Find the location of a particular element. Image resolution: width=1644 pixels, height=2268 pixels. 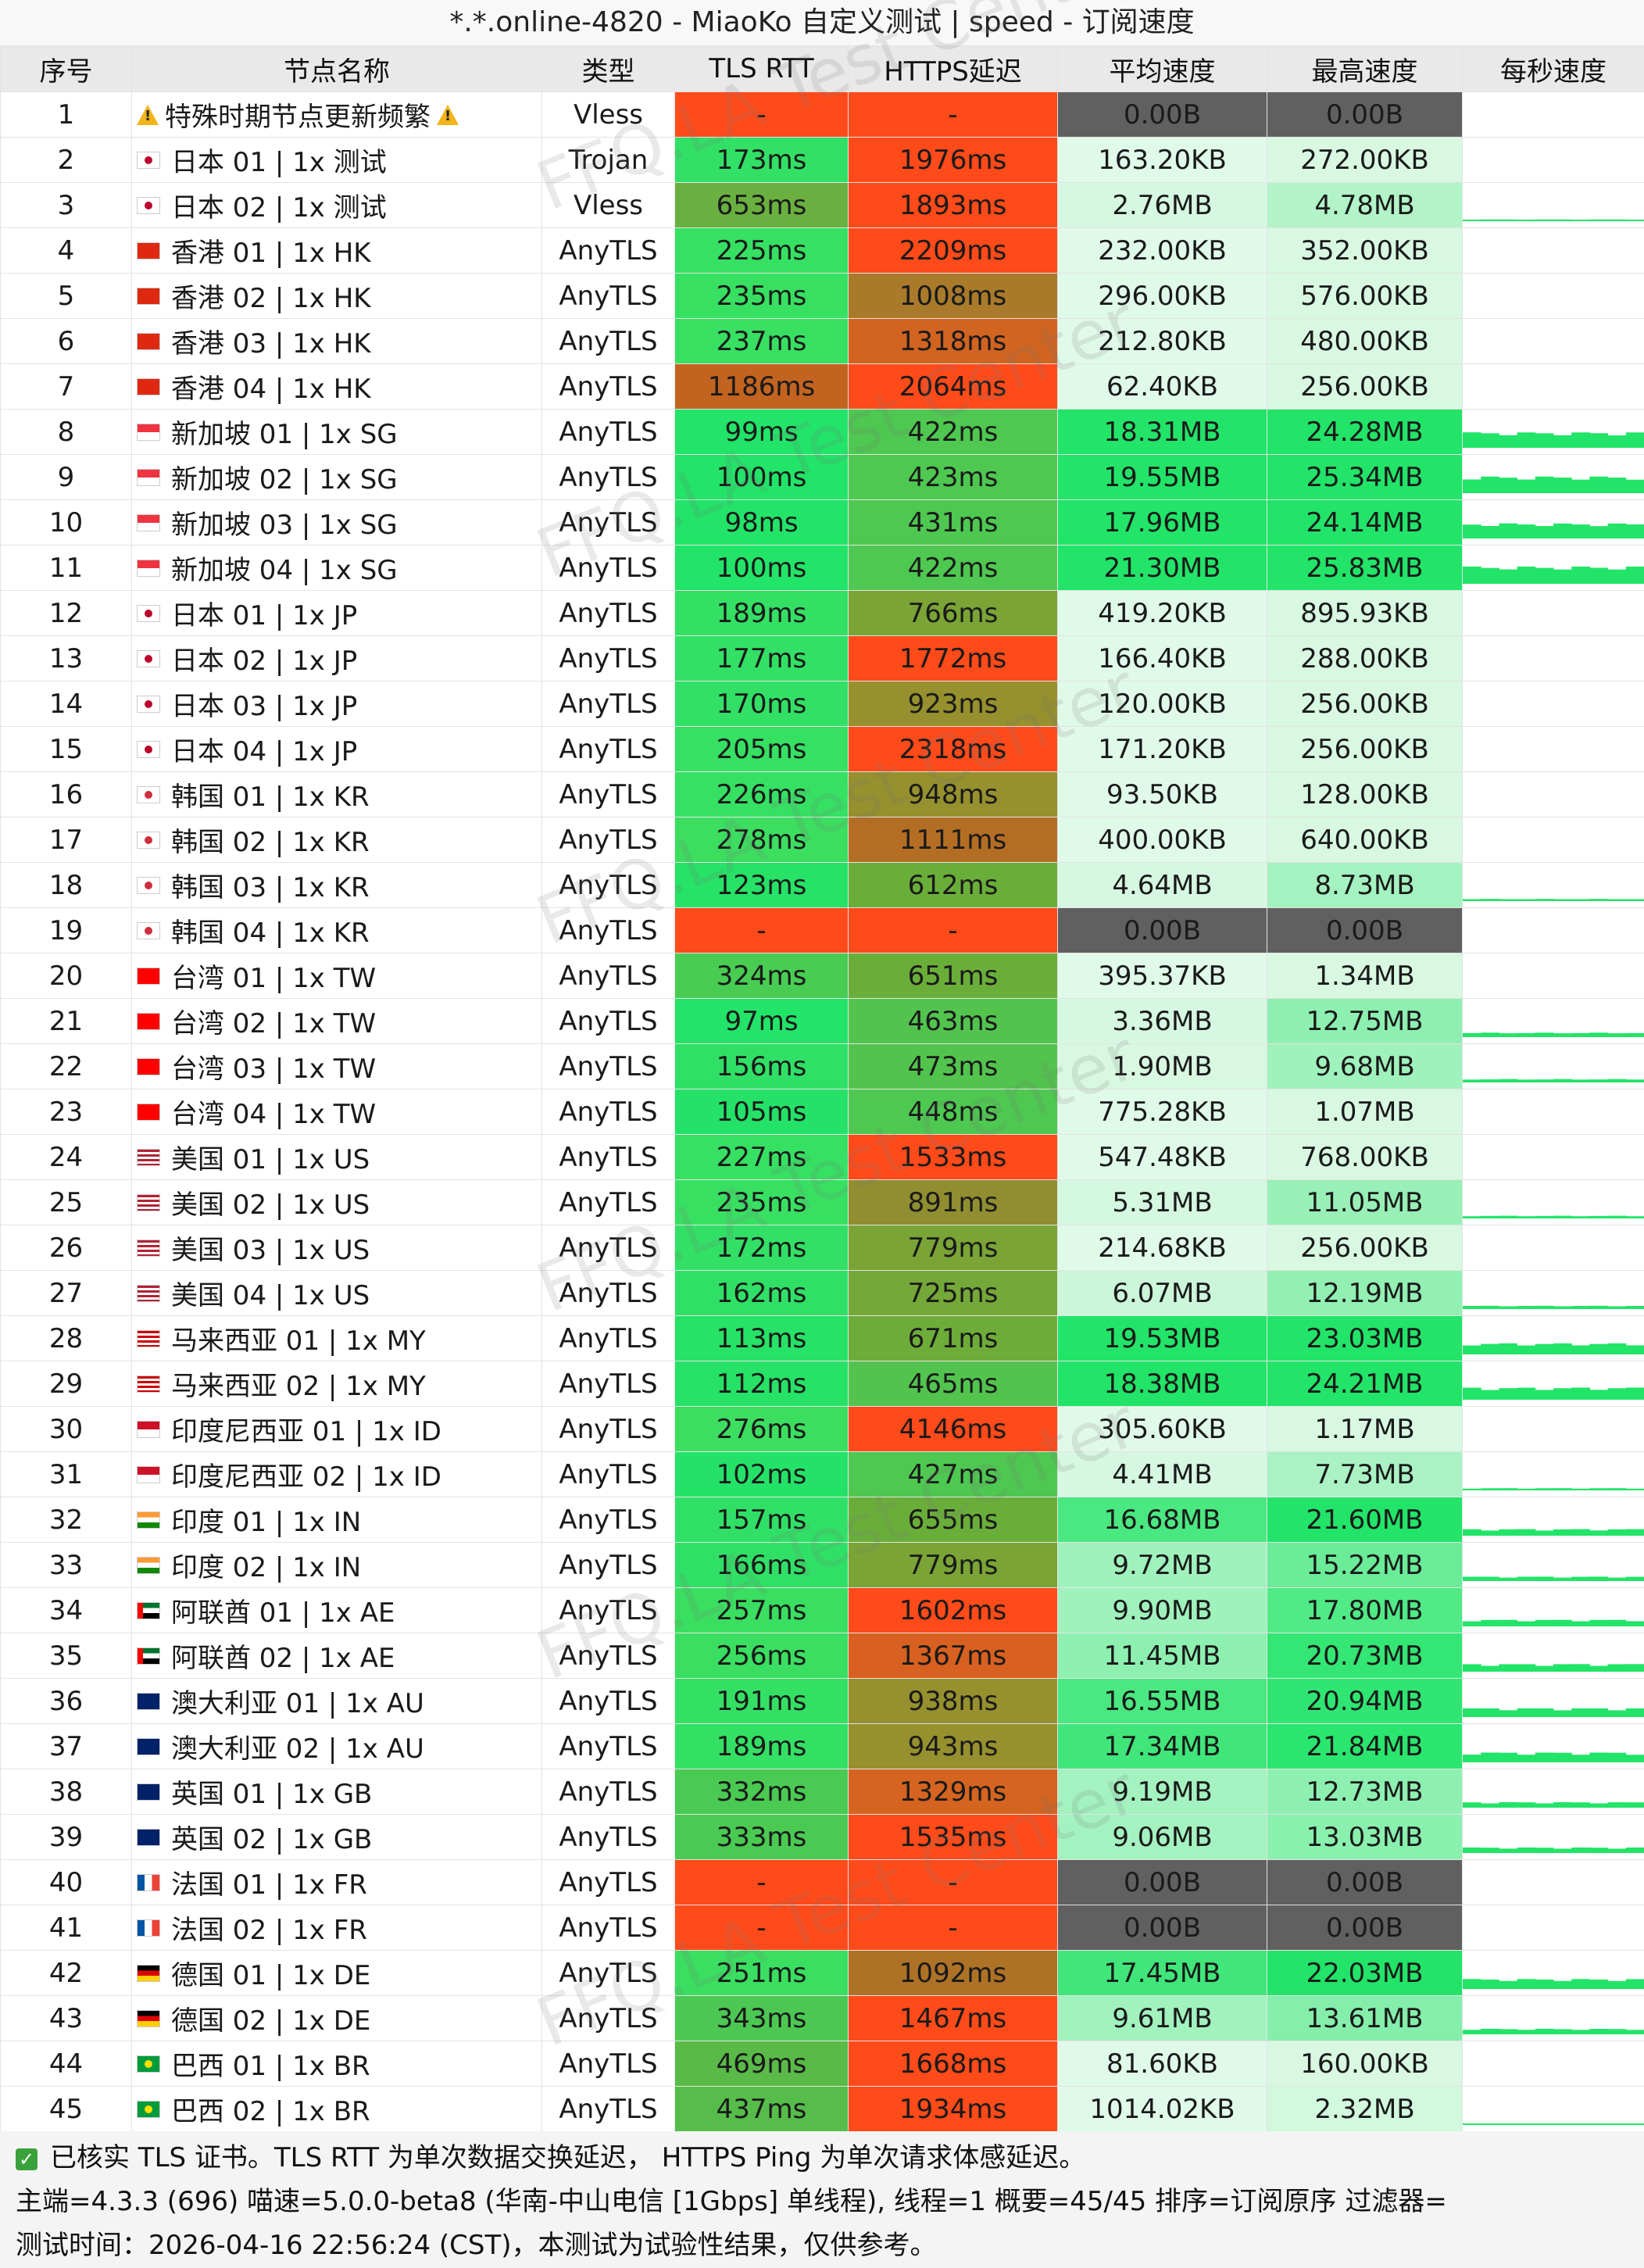

sparkline-chart is located at coordinates (1553, 485).